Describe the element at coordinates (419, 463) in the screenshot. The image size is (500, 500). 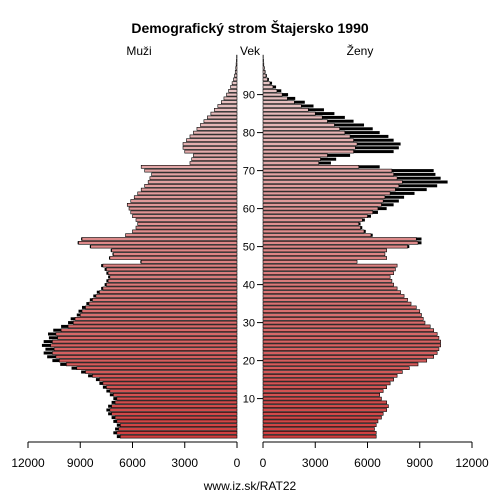
I see `female-x-tick-label-9000: 9000` at that location.